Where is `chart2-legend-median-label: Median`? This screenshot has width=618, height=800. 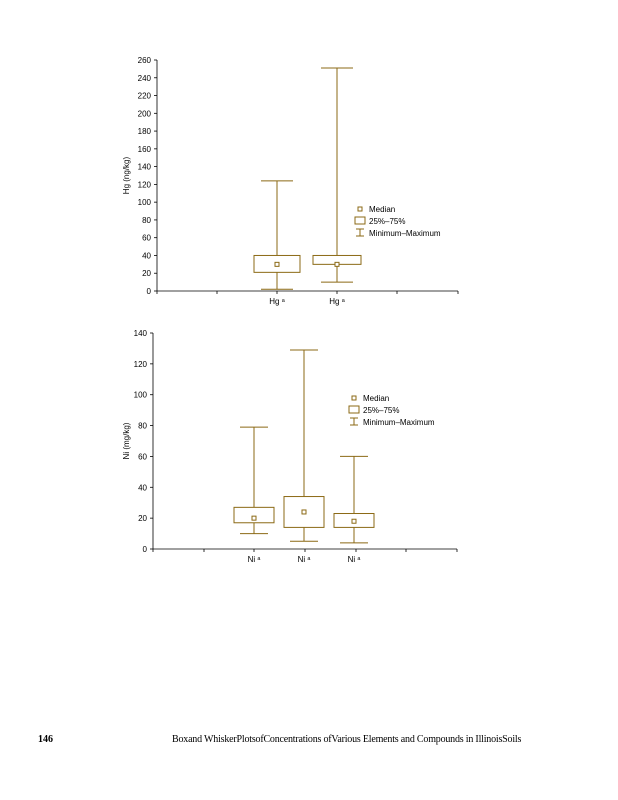 chart2-legend-median-label: Median is located at coordinates (376, 398).